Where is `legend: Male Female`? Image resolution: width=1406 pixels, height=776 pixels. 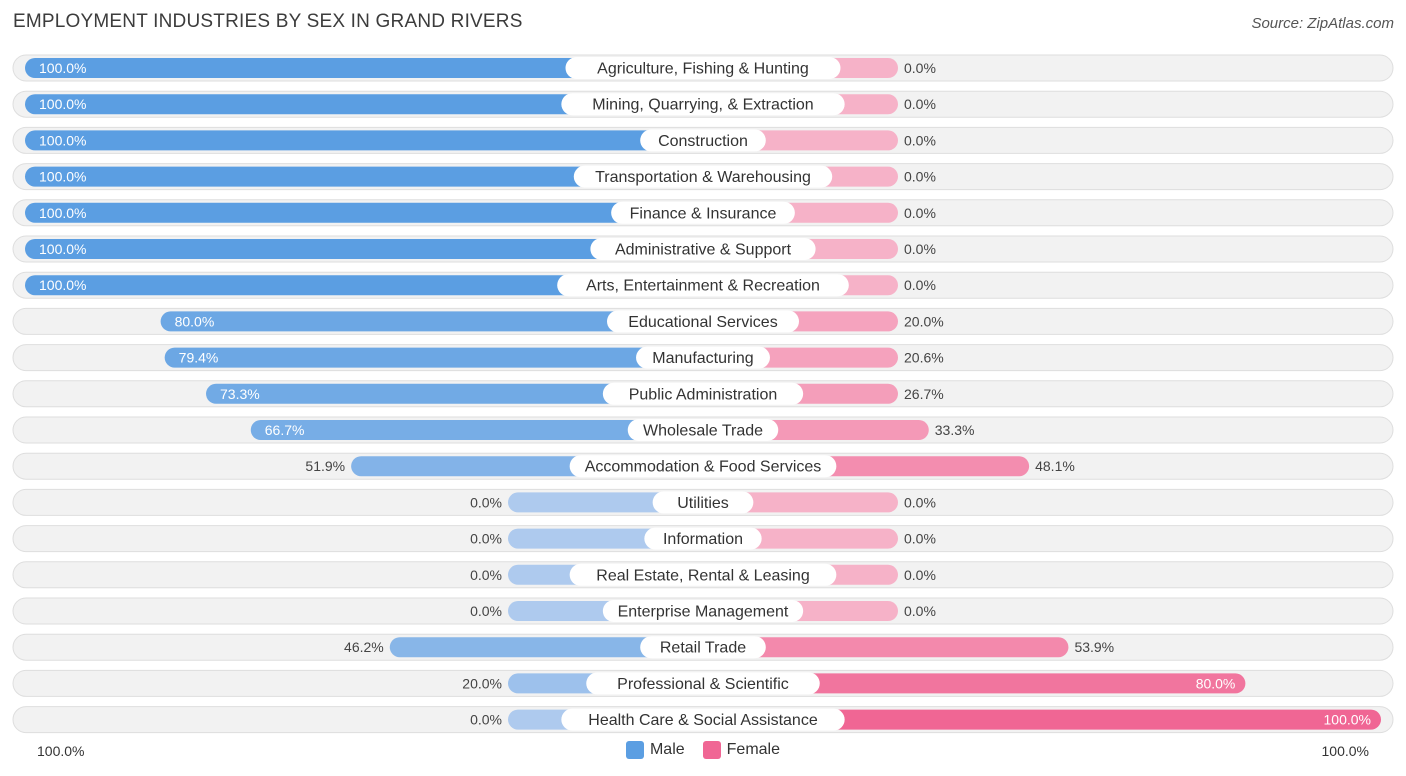 legend: Male Female is located at coordinates (703, 750).